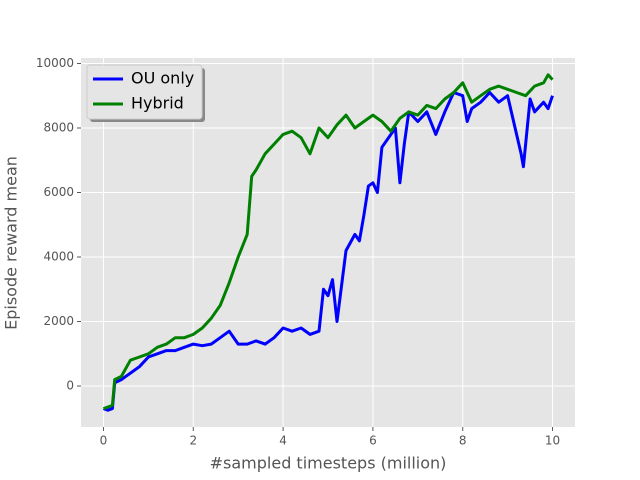 The width and height of the screenshot is (640, 480). I want to click on y-tick-label: 4000, so click(58, 257).